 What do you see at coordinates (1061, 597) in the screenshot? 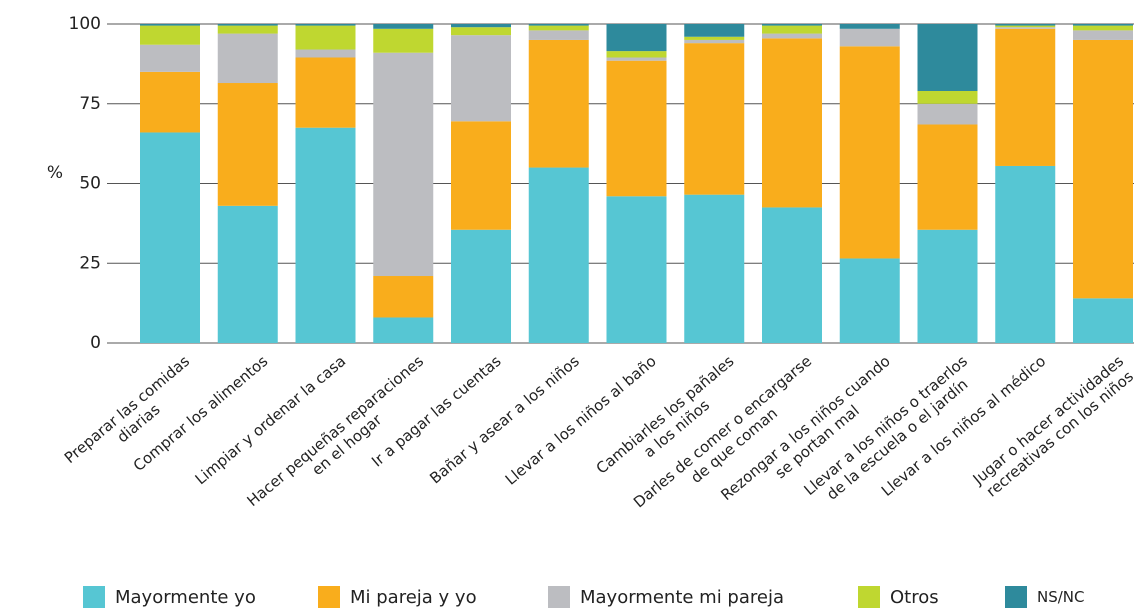
I see `legend-label: NS/NC` at bounding box center [1061, 597].